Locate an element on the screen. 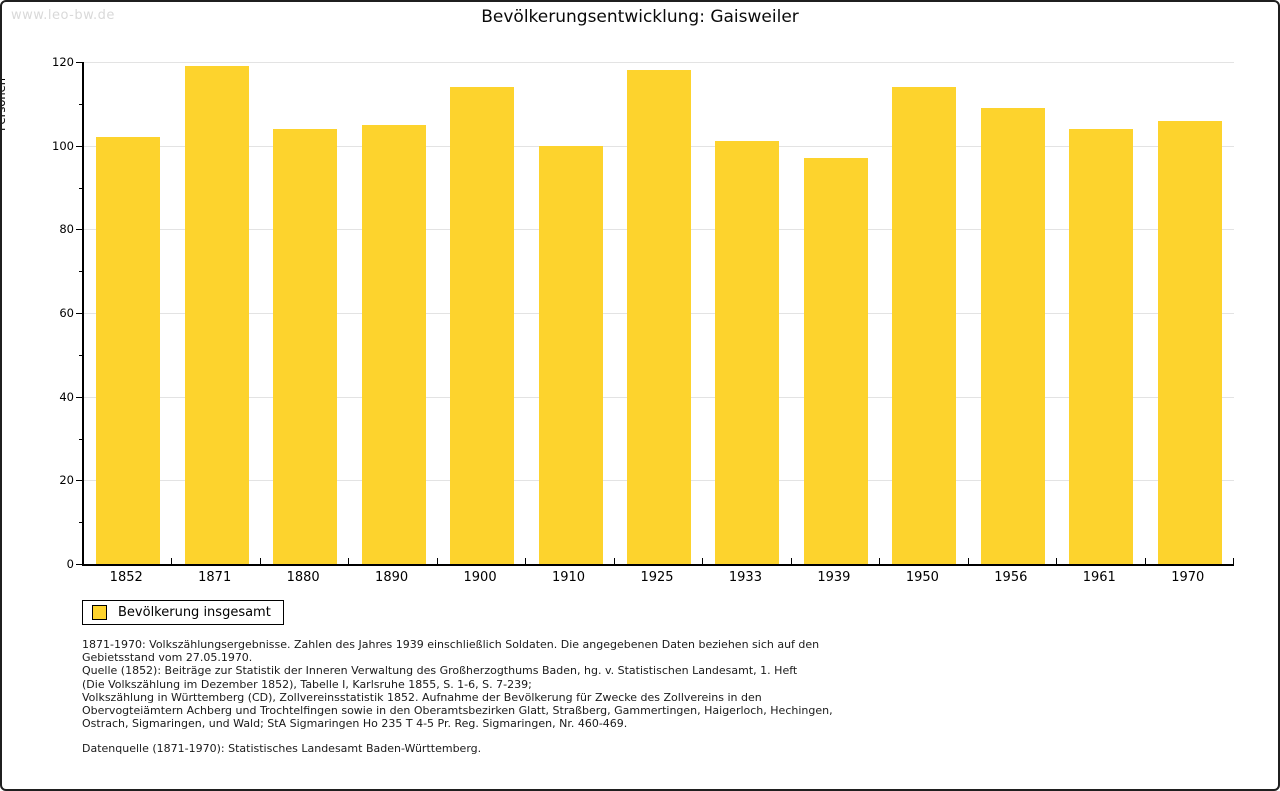  x-tick-label: 1871 is located at coordinates (215, 577).